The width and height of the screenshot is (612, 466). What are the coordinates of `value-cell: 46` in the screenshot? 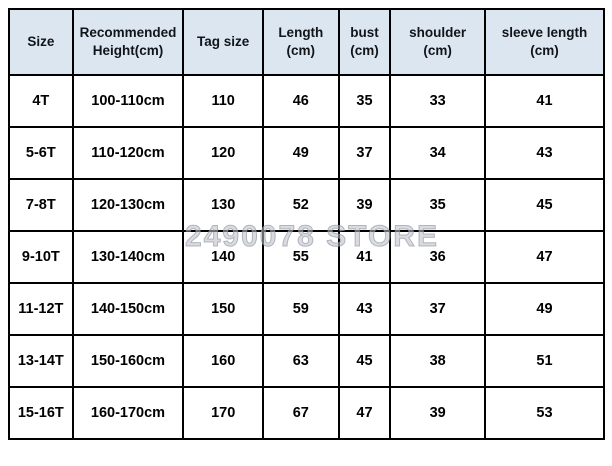 It's located at (301, 101).